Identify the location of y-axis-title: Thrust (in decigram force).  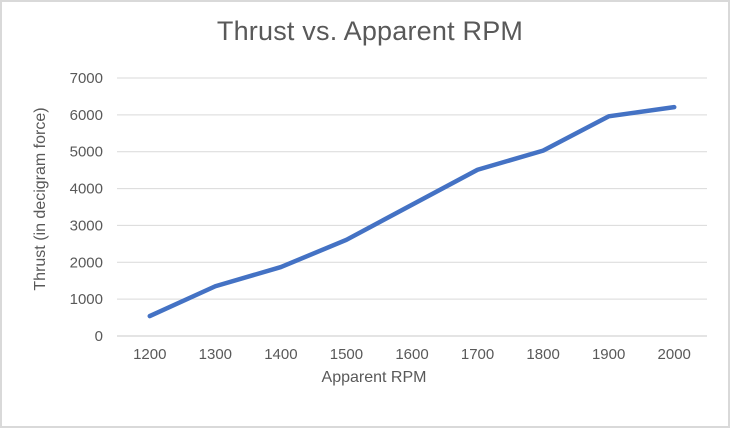
(40, 199).